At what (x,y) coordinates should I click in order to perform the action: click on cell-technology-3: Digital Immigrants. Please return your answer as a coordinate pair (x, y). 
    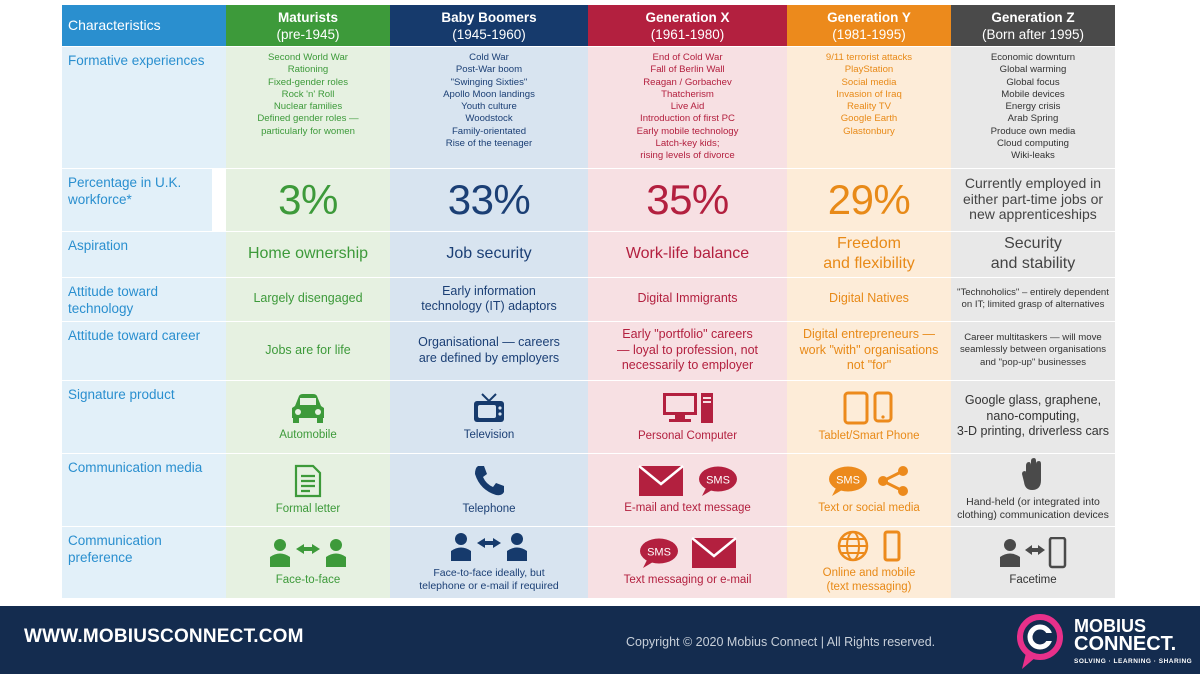
    Looking at the image, I should click on (687, 299).